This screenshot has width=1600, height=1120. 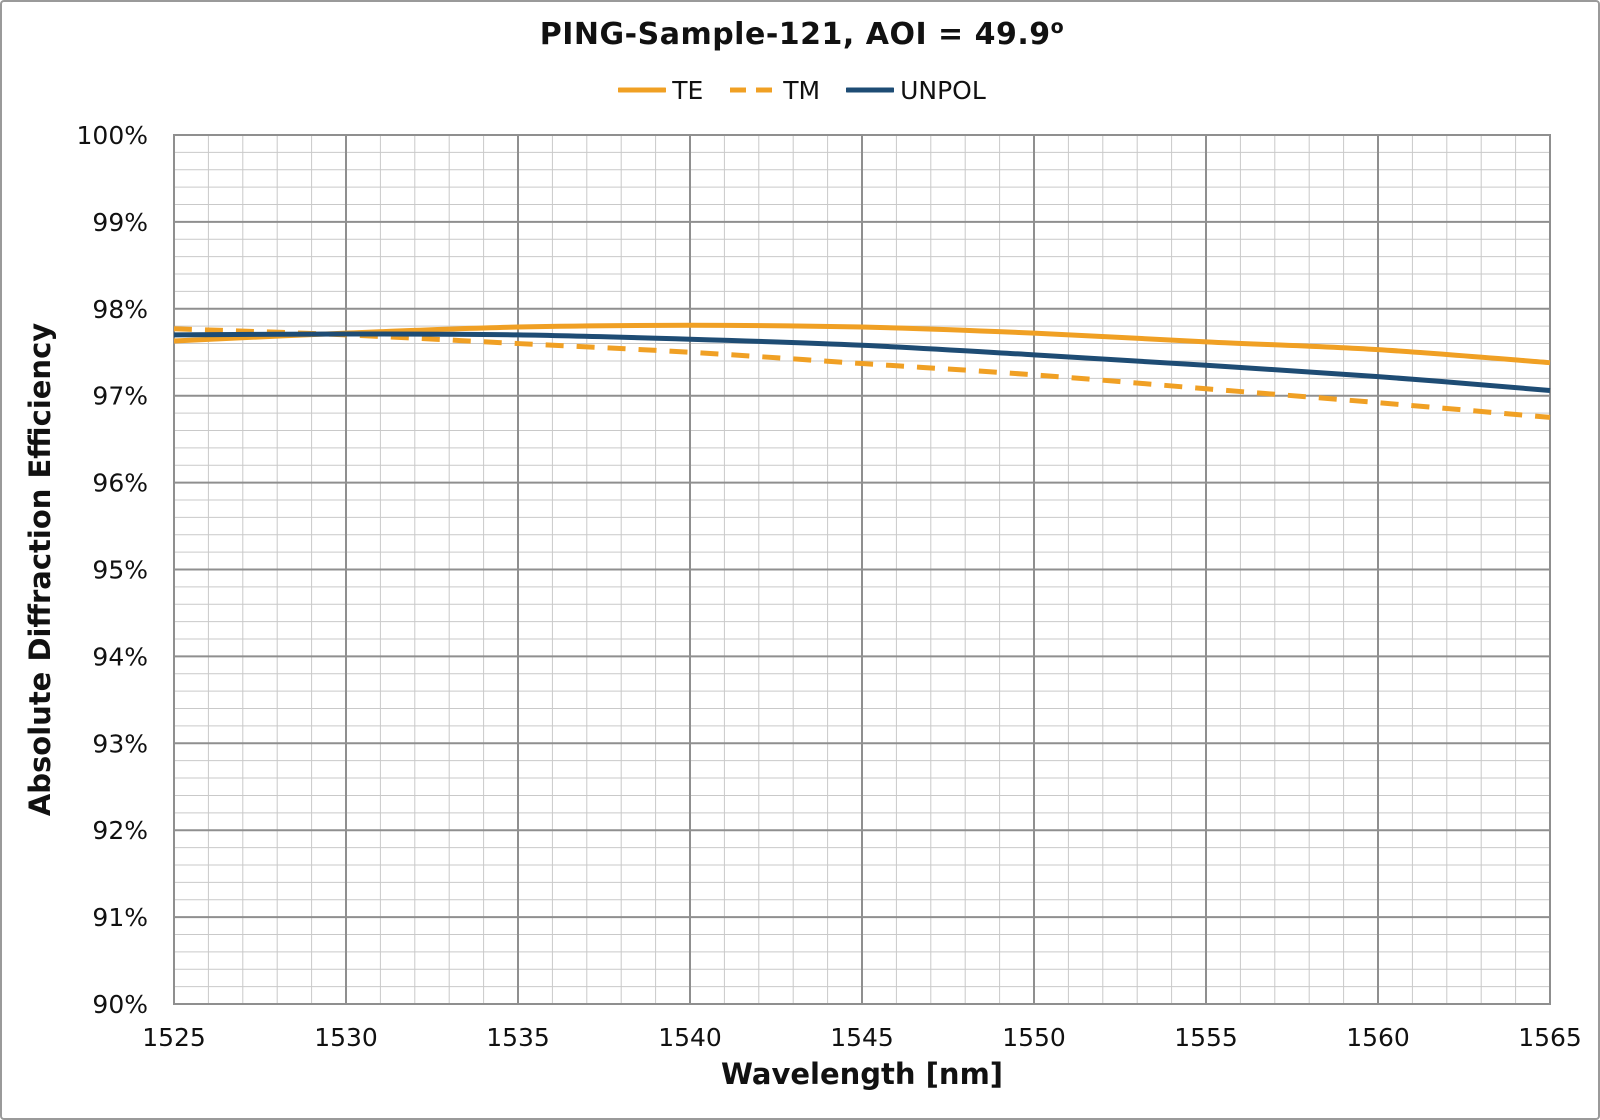 I want to click on legend-label-te: TE, so click(x=688, y=90).